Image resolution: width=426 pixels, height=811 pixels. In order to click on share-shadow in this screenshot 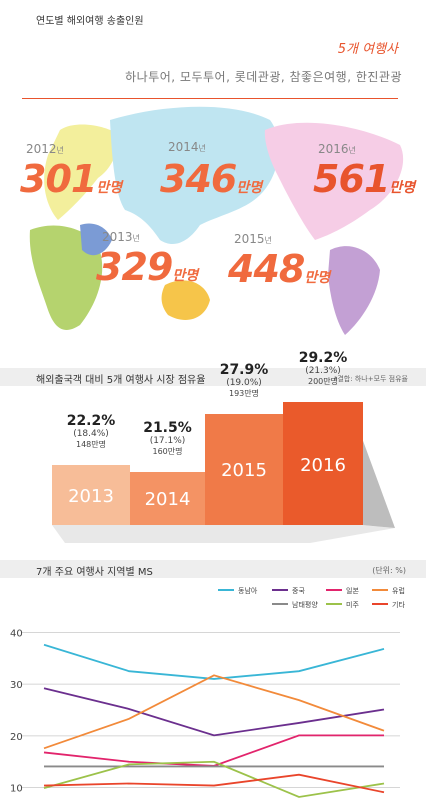, I will do `click(223, 534)`.